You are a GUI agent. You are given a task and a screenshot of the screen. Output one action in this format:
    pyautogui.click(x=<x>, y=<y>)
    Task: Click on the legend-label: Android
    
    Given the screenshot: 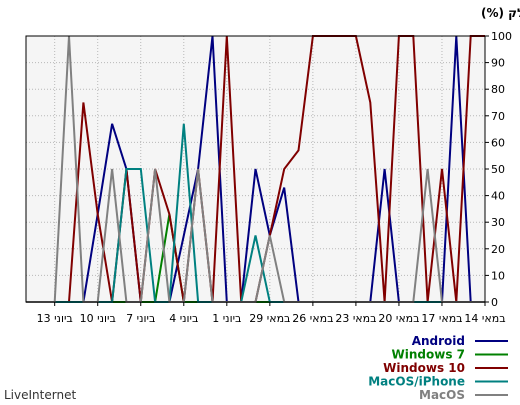 What is the action you would take?
    pyautogui.click(x=438, y=341)
    